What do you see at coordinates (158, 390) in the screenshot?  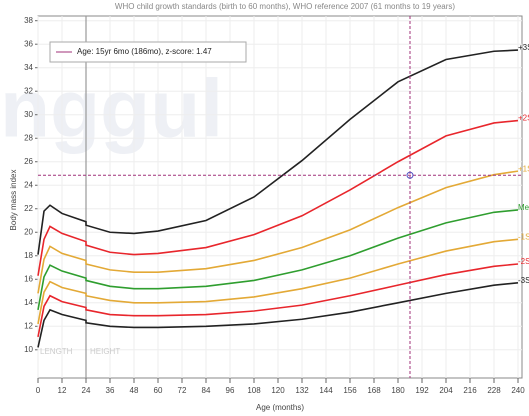 I see `x-tick-label: 60` at bounding box center [158, 390].